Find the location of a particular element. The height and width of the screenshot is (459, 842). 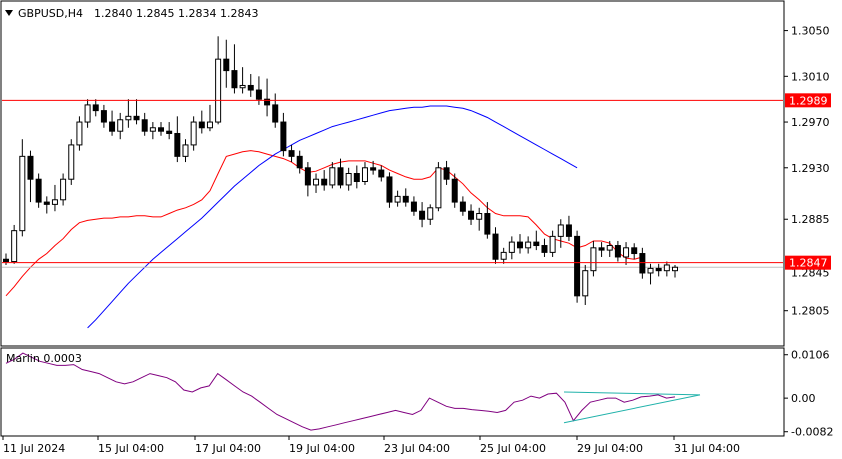

marlin-line is located at coordinates (340, 391).